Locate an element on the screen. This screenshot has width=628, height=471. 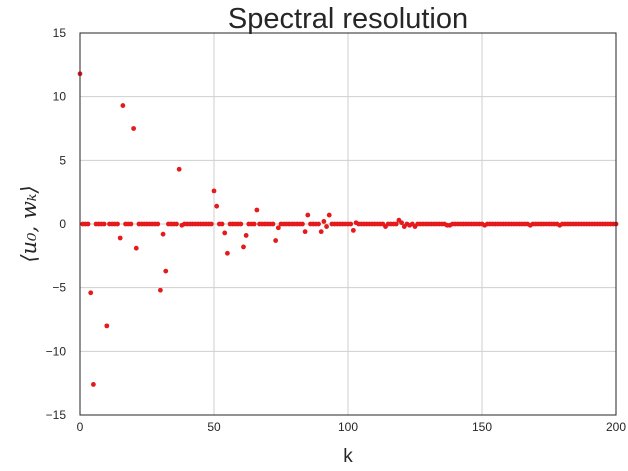
y-tick-labels: 15 10 5 0 −5 −10 −15 is located at coordinates (56, 224).